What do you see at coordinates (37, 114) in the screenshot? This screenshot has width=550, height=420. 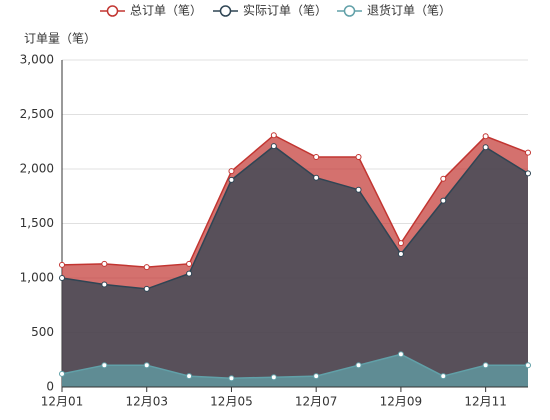 I see `y-tick-label: 2,500` at bounding box center [37, 114].